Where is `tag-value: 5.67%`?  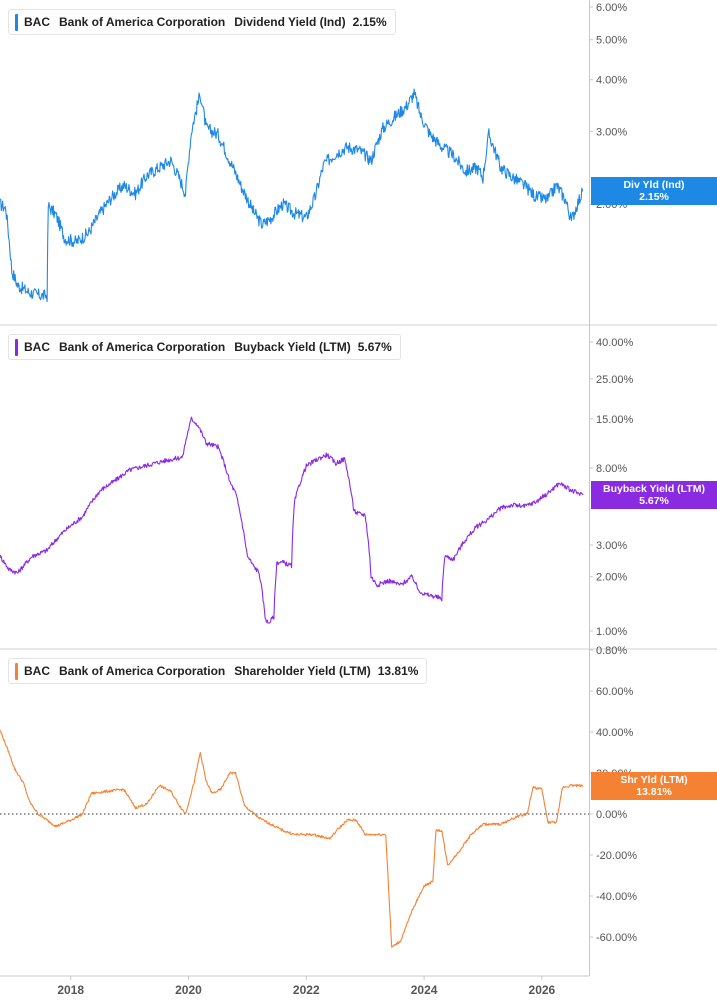 tag-value: 5.67% is located at coordinates (654, 501).